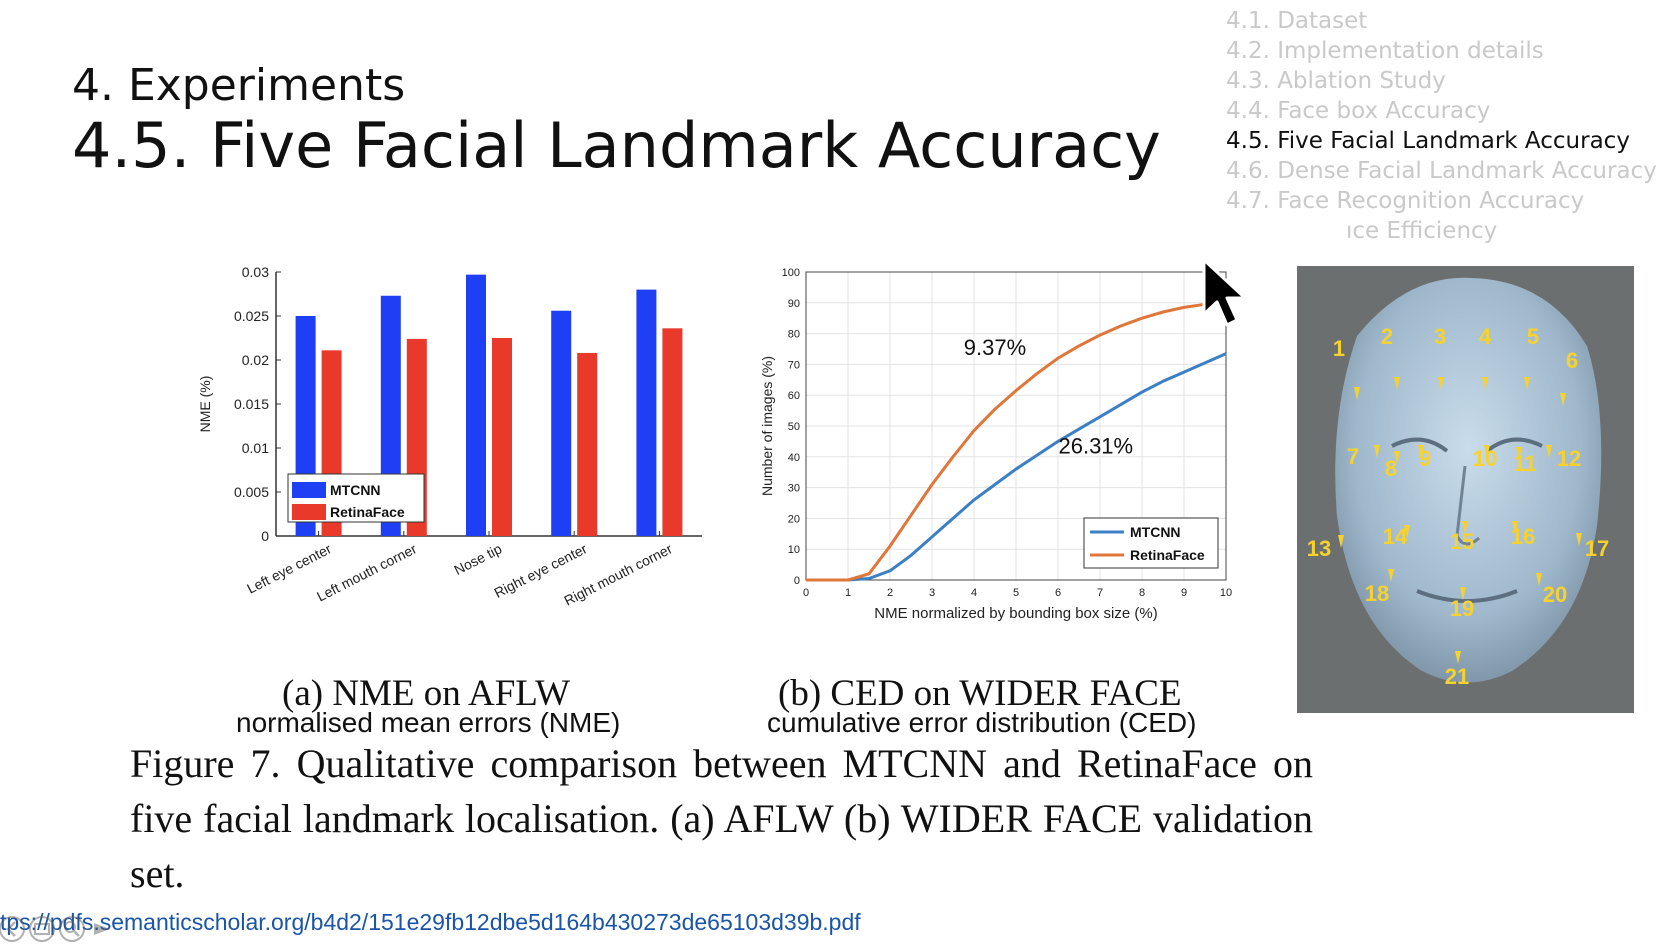 This screenshot has height=949, width=1660. I want to click on y-tick-label: 0.005, so click(251, 492).